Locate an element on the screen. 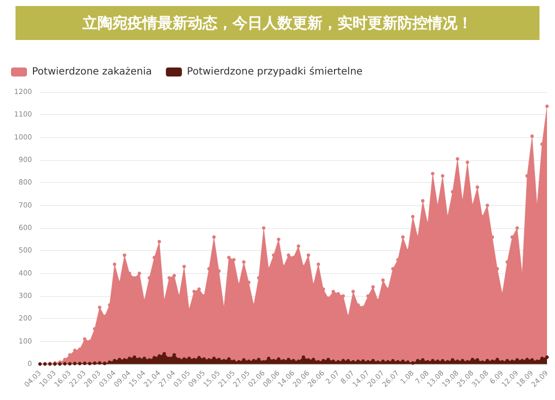 The height and width of the screenshot is (400, 555). chart-title: 立陶宛疫情最新动态，今日人数更新，实时更新防控情况！ is located at coordinates (277, 23).